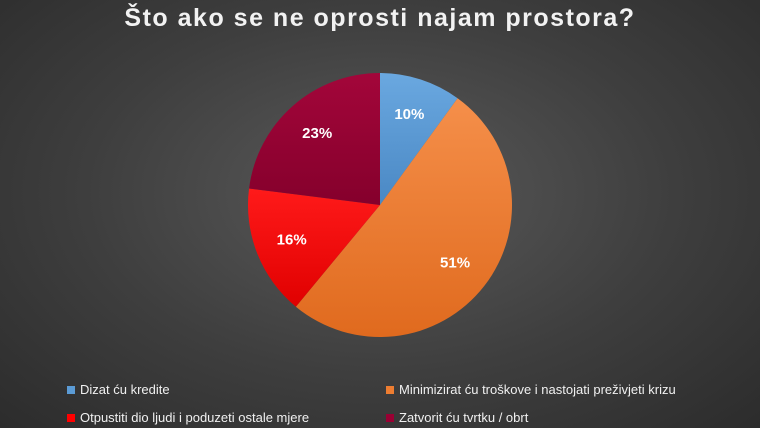 This screenshot has width=760, height=428. Describe the element at coordinates (380, 18) in the screenshot. I see `chart-title: Što ako se ne oprosti najam prostora?` at that location.